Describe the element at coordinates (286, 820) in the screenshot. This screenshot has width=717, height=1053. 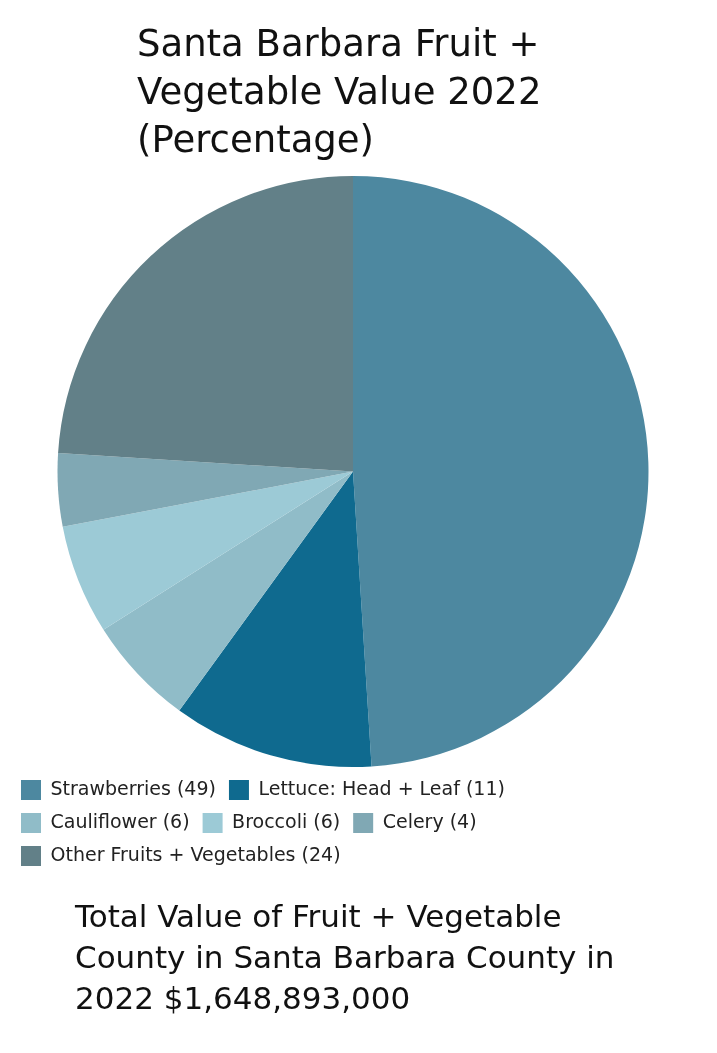
I see `legend-label: Broccoli (6)` at that location.